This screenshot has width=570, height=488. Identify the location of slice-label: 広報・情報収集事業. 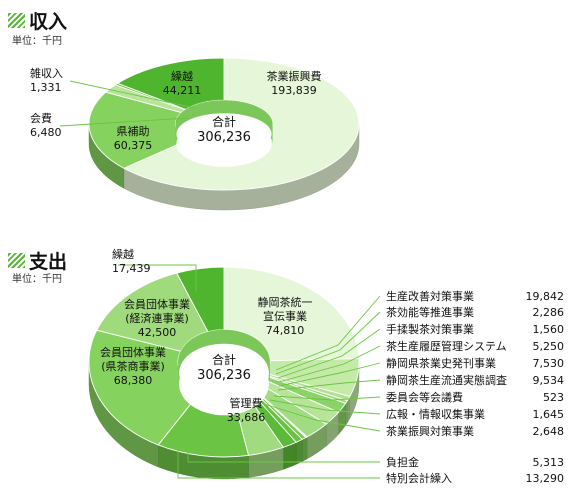
(435, 414).